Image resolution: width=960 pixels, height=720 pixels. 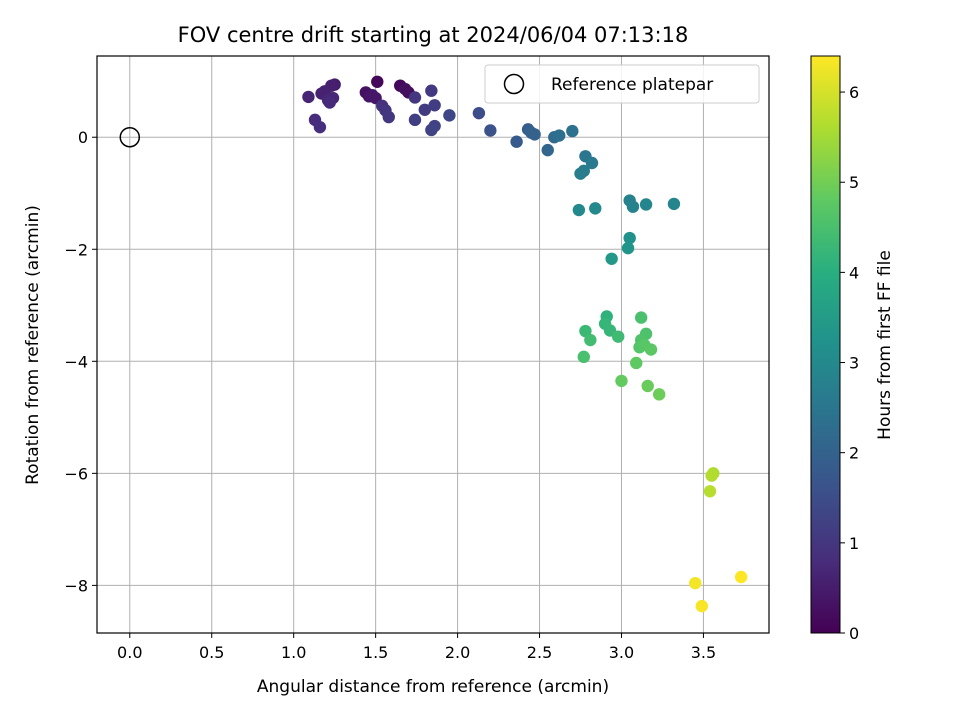 What do you see at coordinates (854, 363) in the screenshot?
I see `colorbar-tick-label: 3` at bounding box center [854, 363].